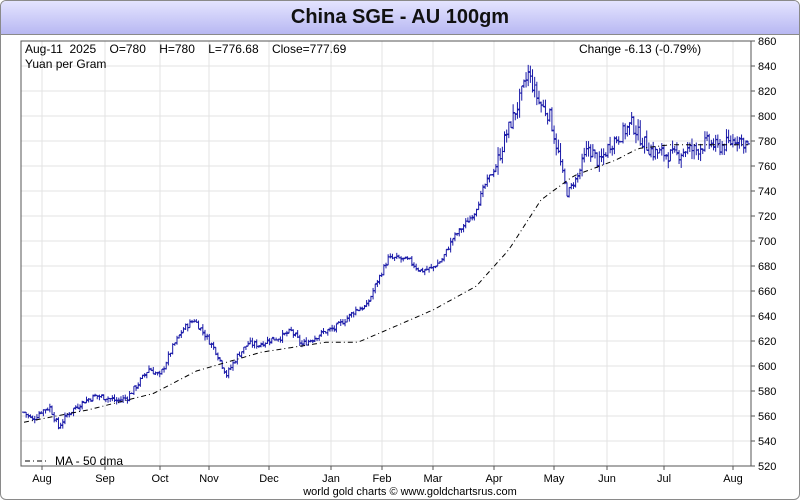 This screenshot has height=500, width=800. What do you see at coordinates (159, 479) in the screenshot?
I see `x-tick-label: Oct` at bounding box center [159, 479].